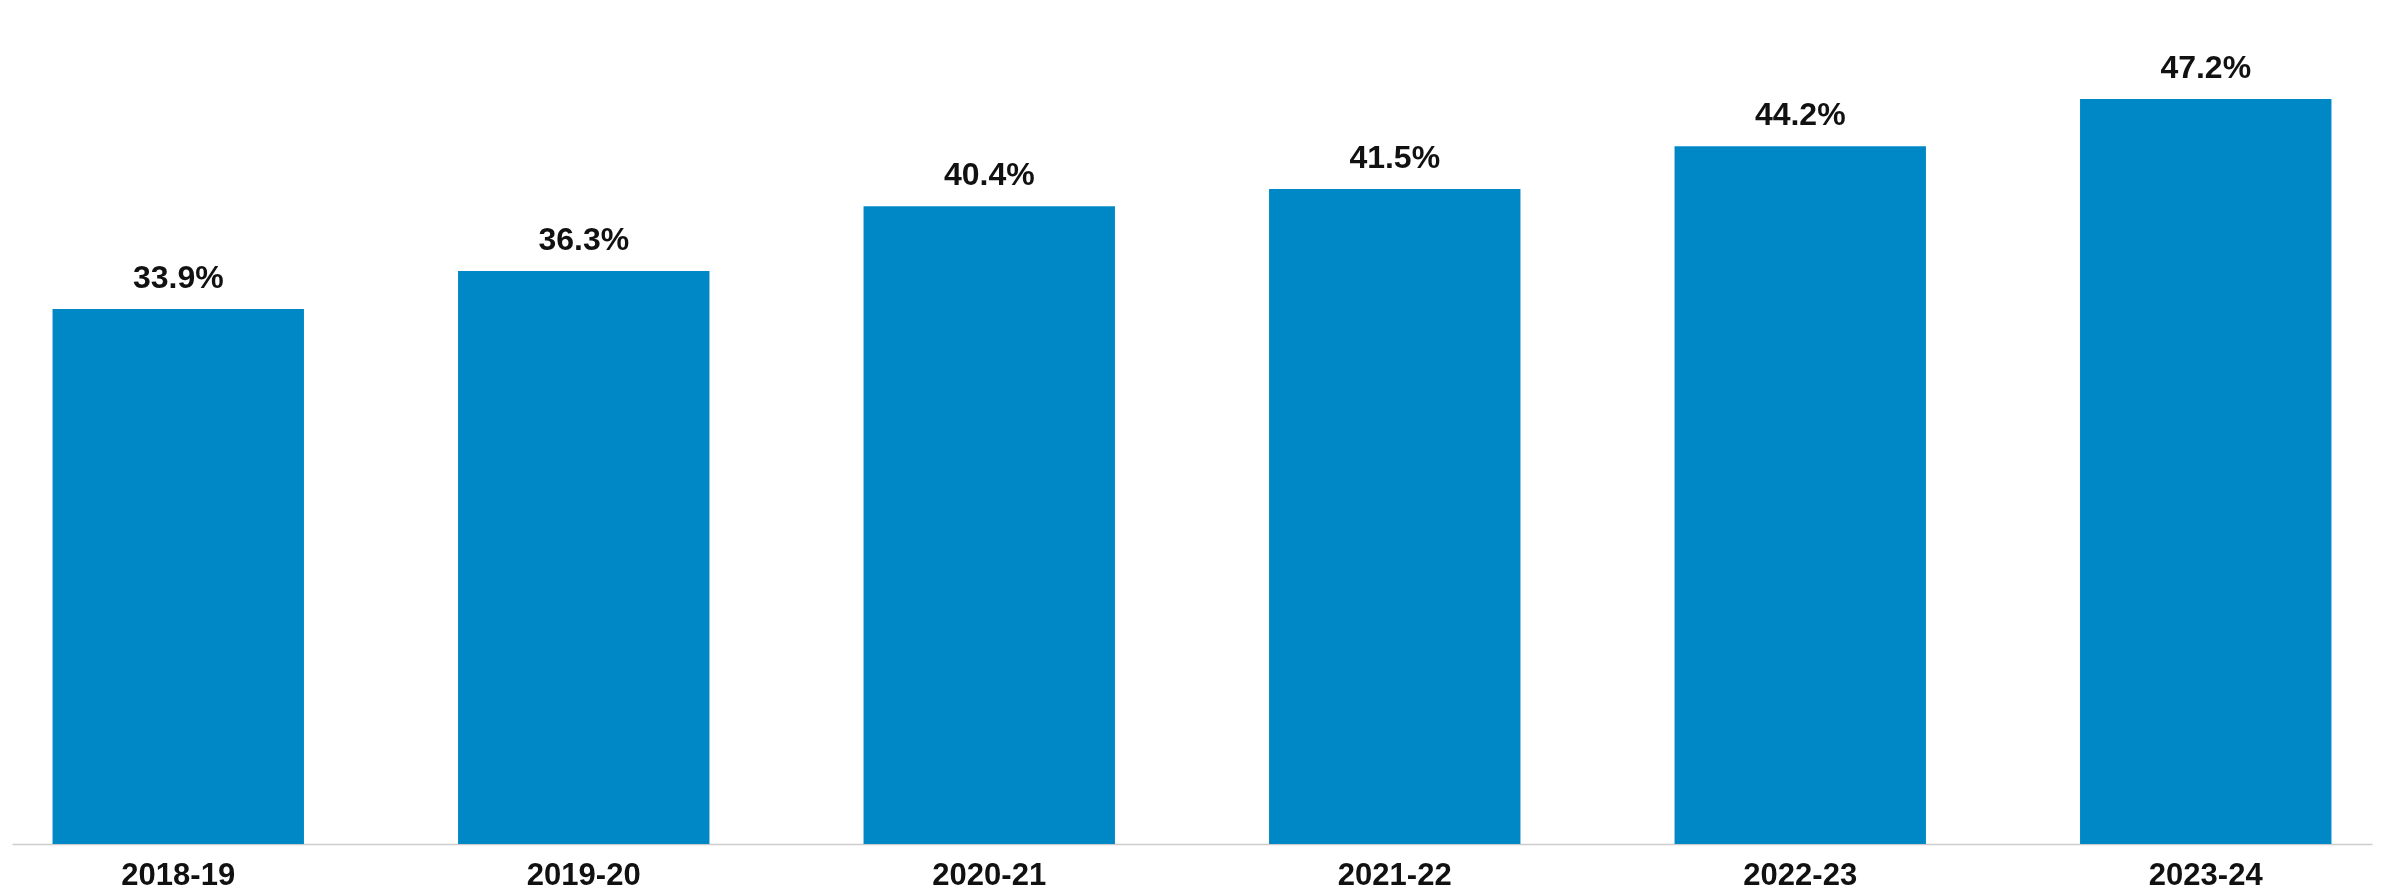 The height and width of the screenshot is (896, 2392). What do you see at coordinates (1395, 156) in the screenshot?
I see `data-label: 41.5%` at bounding box center [1395, 156].